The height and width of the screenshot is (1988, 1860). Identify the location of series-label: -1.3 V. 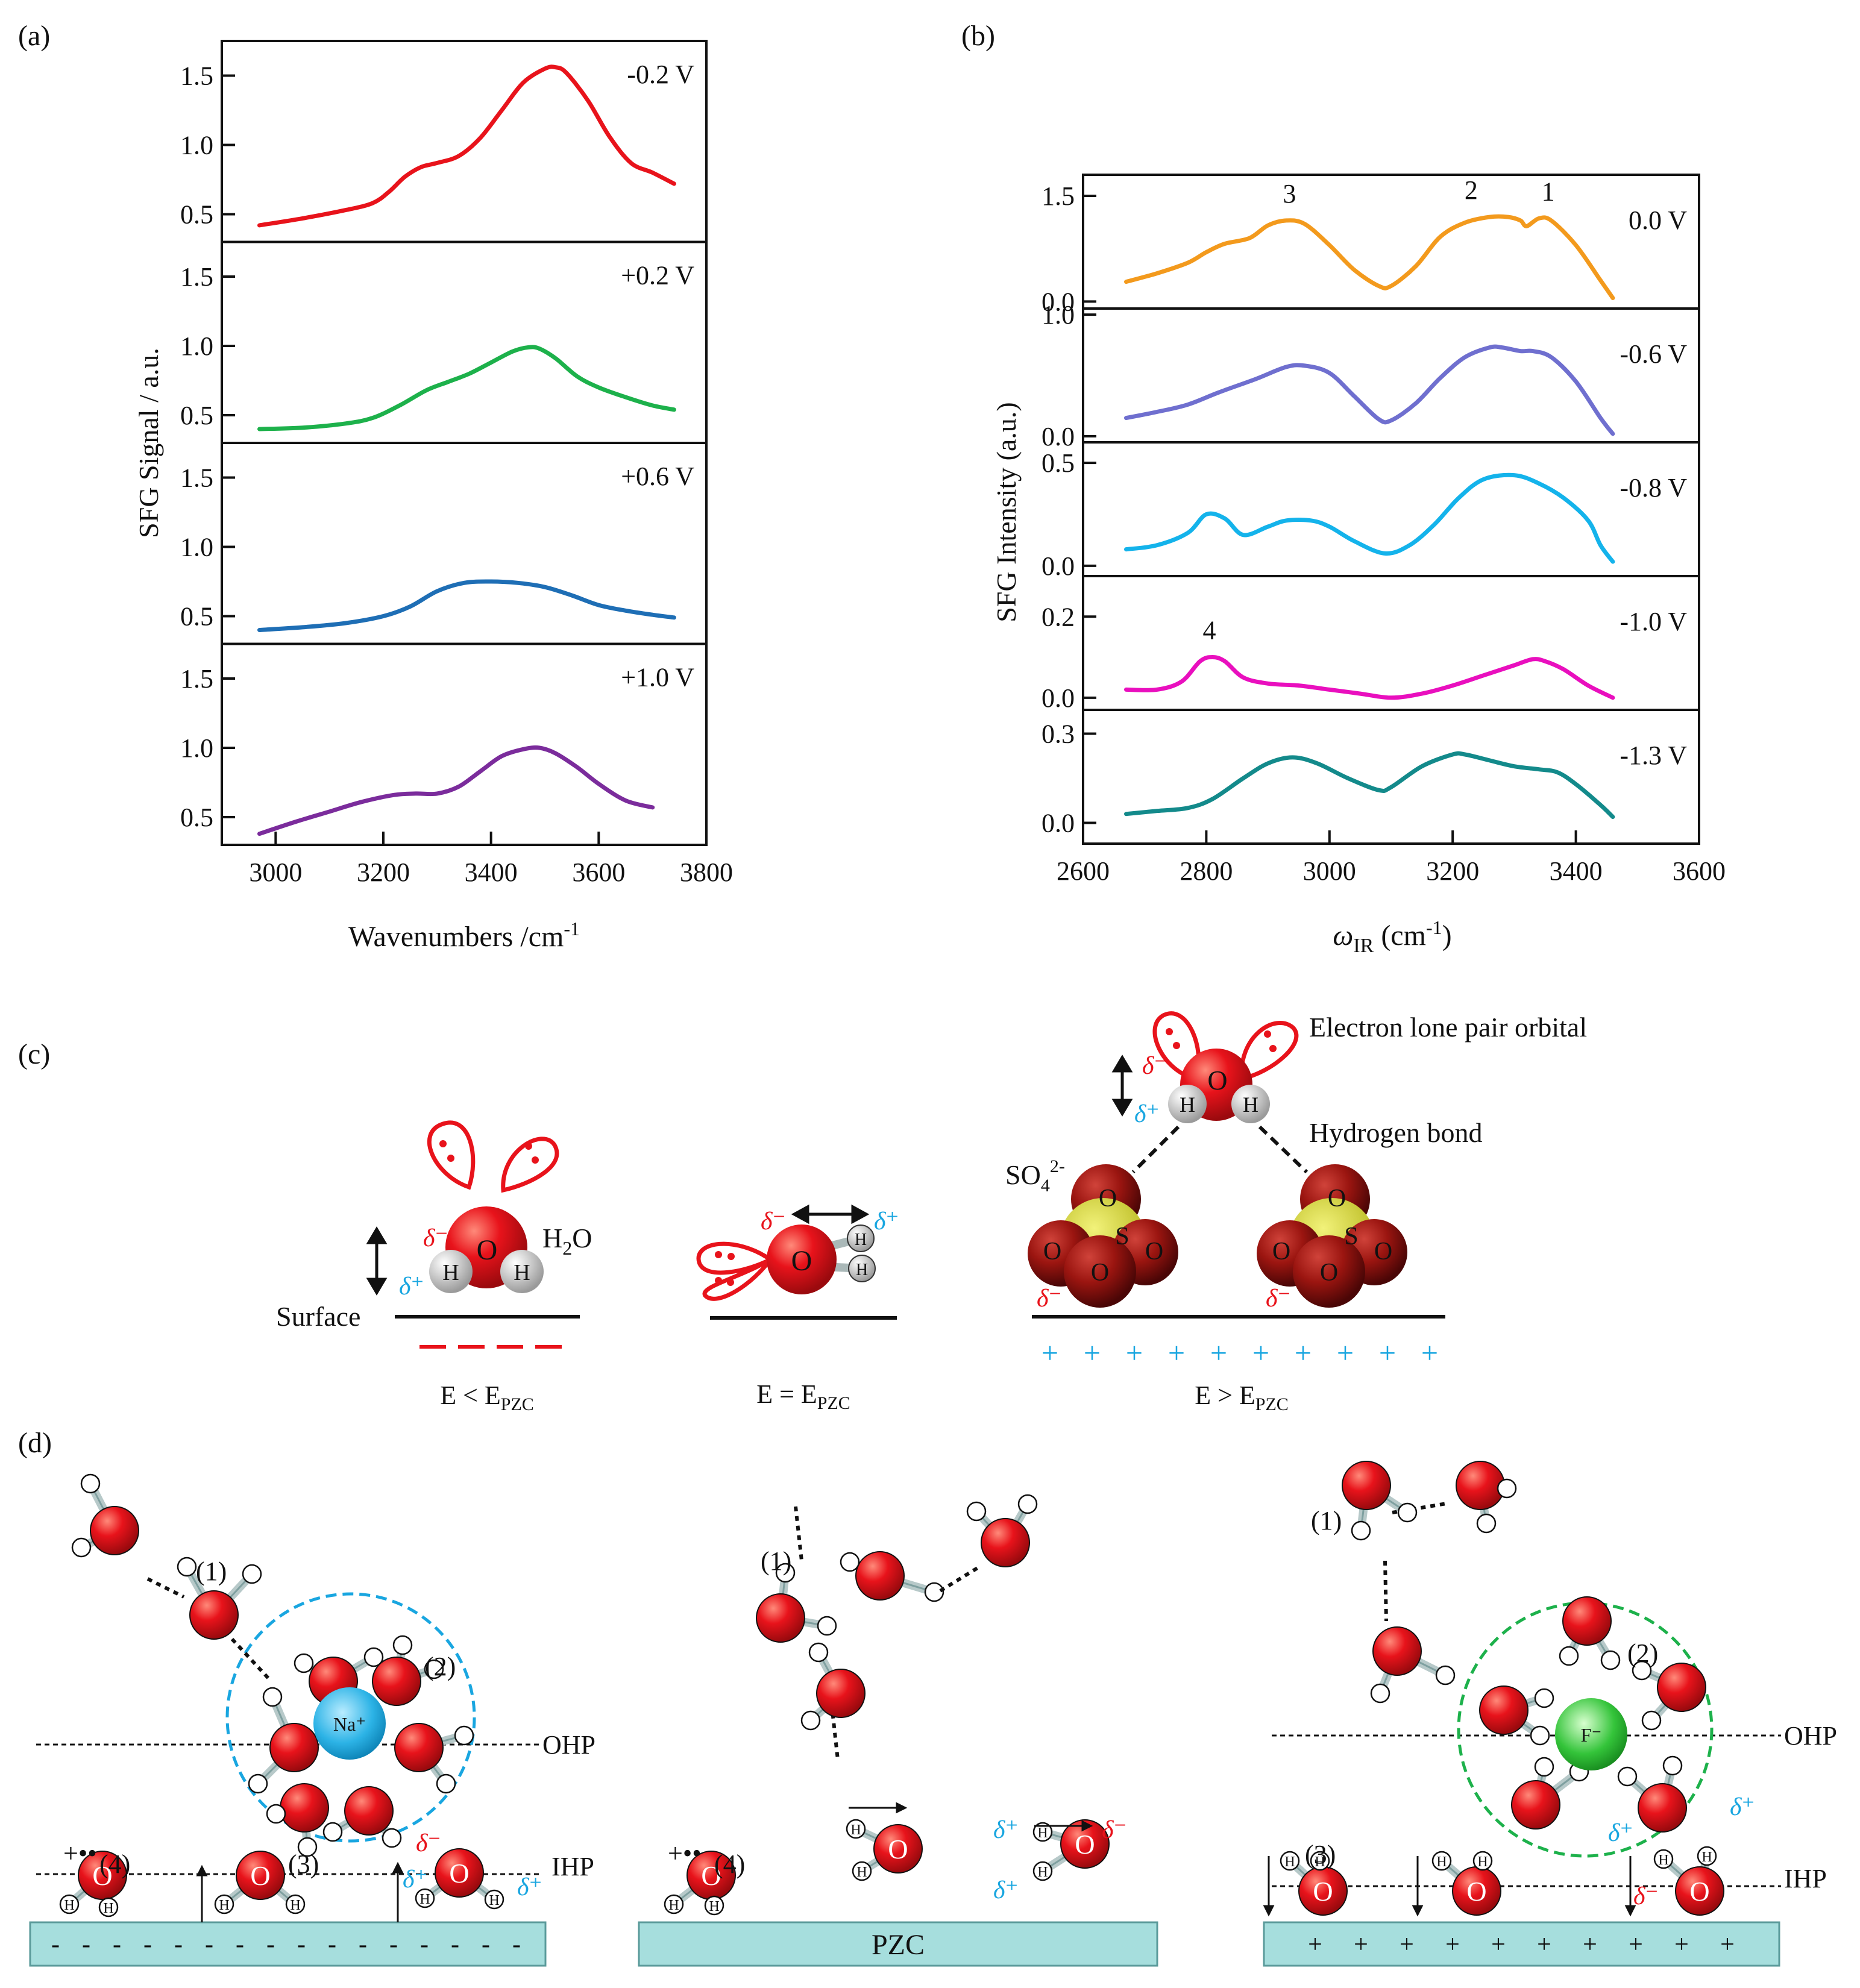
(1653, 755).